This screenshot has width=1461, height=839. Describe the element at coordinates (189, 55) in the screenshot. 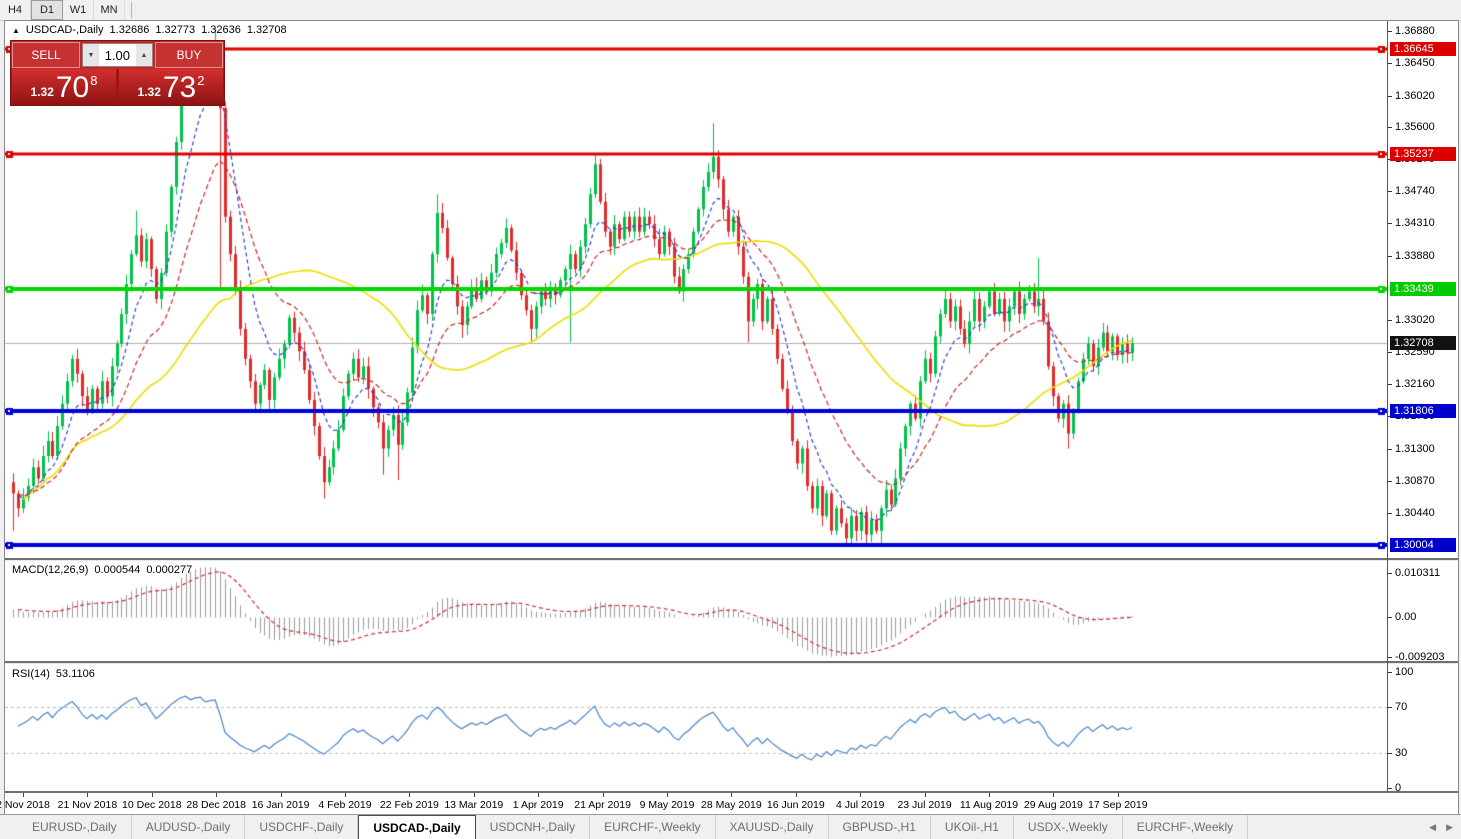

I see `buy-button: BUY` at that location.